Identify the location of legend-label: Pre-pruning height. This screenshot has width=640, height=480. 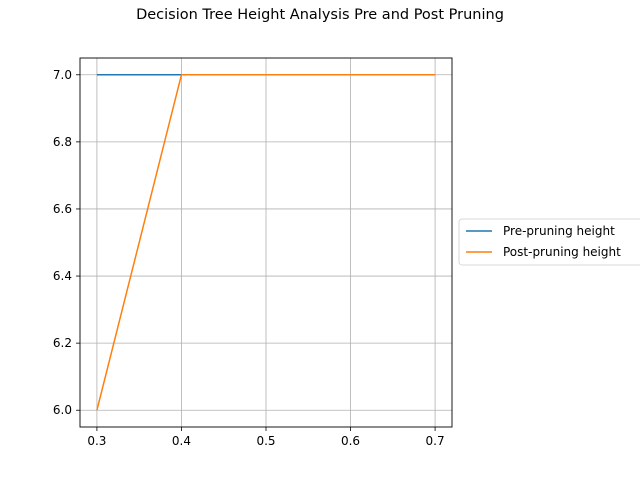
(559, 231).